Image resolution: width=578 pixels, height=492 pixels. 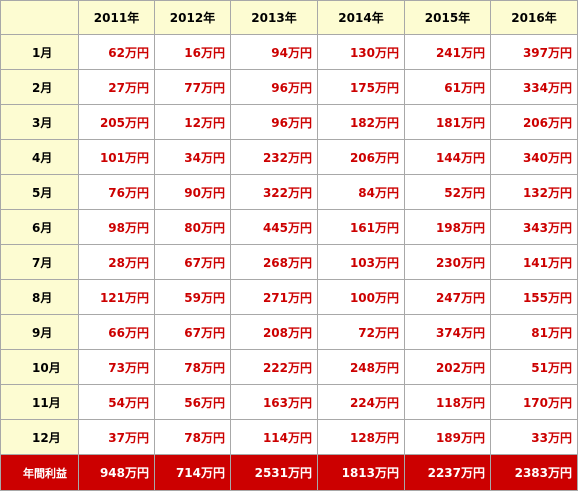 I want to click on table-row: 10月 73万円 78万円 222万円 248万円 202万円 51万円, so click(x=289, y=367).